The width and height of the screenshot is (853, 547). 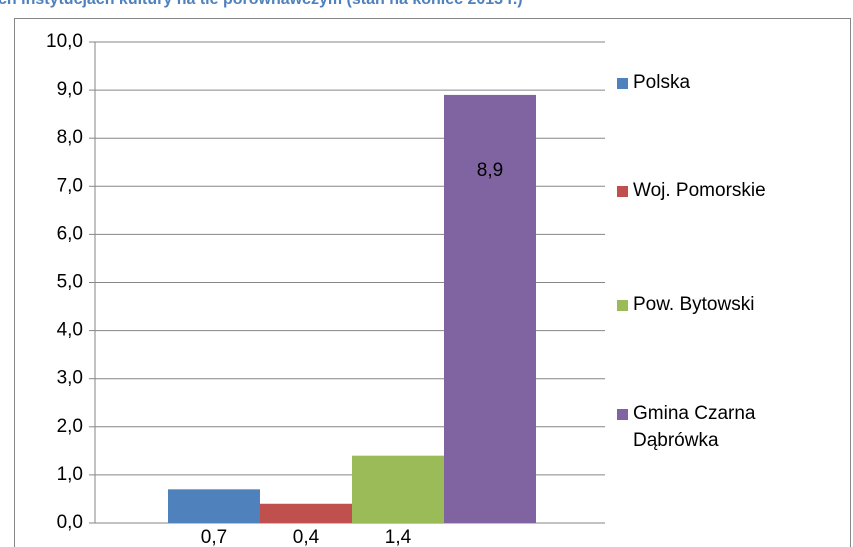 What do you see at coordinates (398, 537) in the screenshot?
I see `data-label: 1,4` at bounding box center [398, 537].